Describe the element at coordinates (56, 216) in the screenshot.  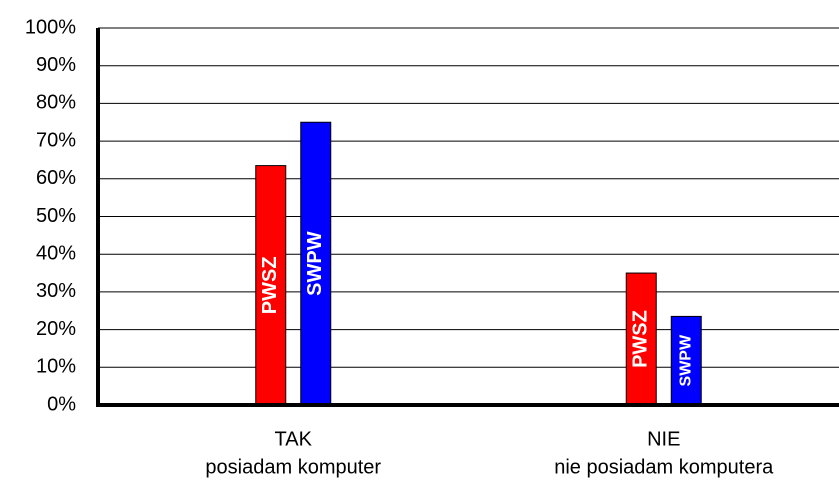
I see `y-tick-label: 50%` at that location.